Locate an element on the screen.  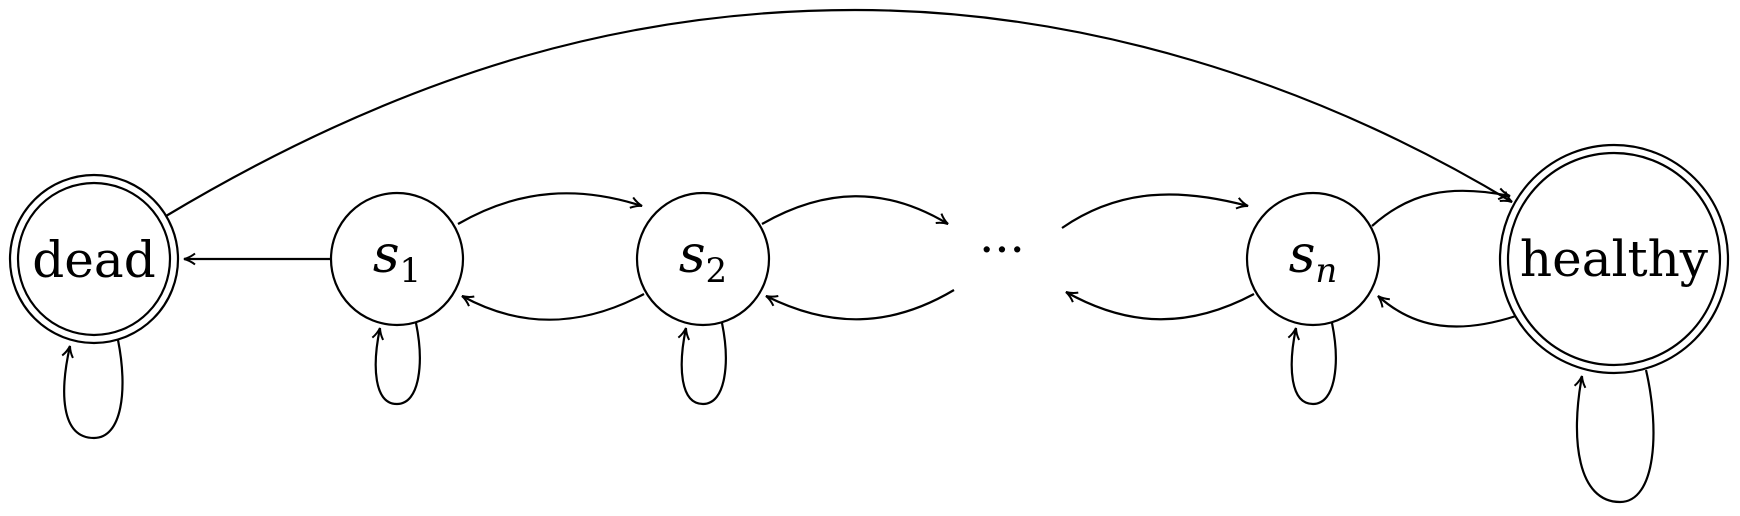
edge-ellipsis-to-s2 is located at coordinates (860, 305).